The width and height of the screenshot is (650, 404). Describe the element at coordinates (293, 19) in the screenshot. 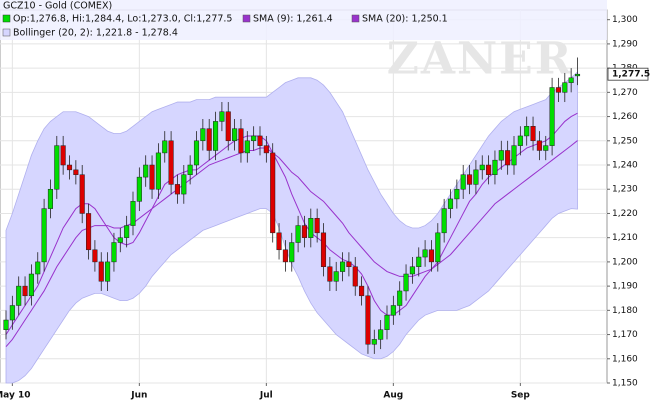

I see `legend-label: SMA (9): 1,261.4` at that location.